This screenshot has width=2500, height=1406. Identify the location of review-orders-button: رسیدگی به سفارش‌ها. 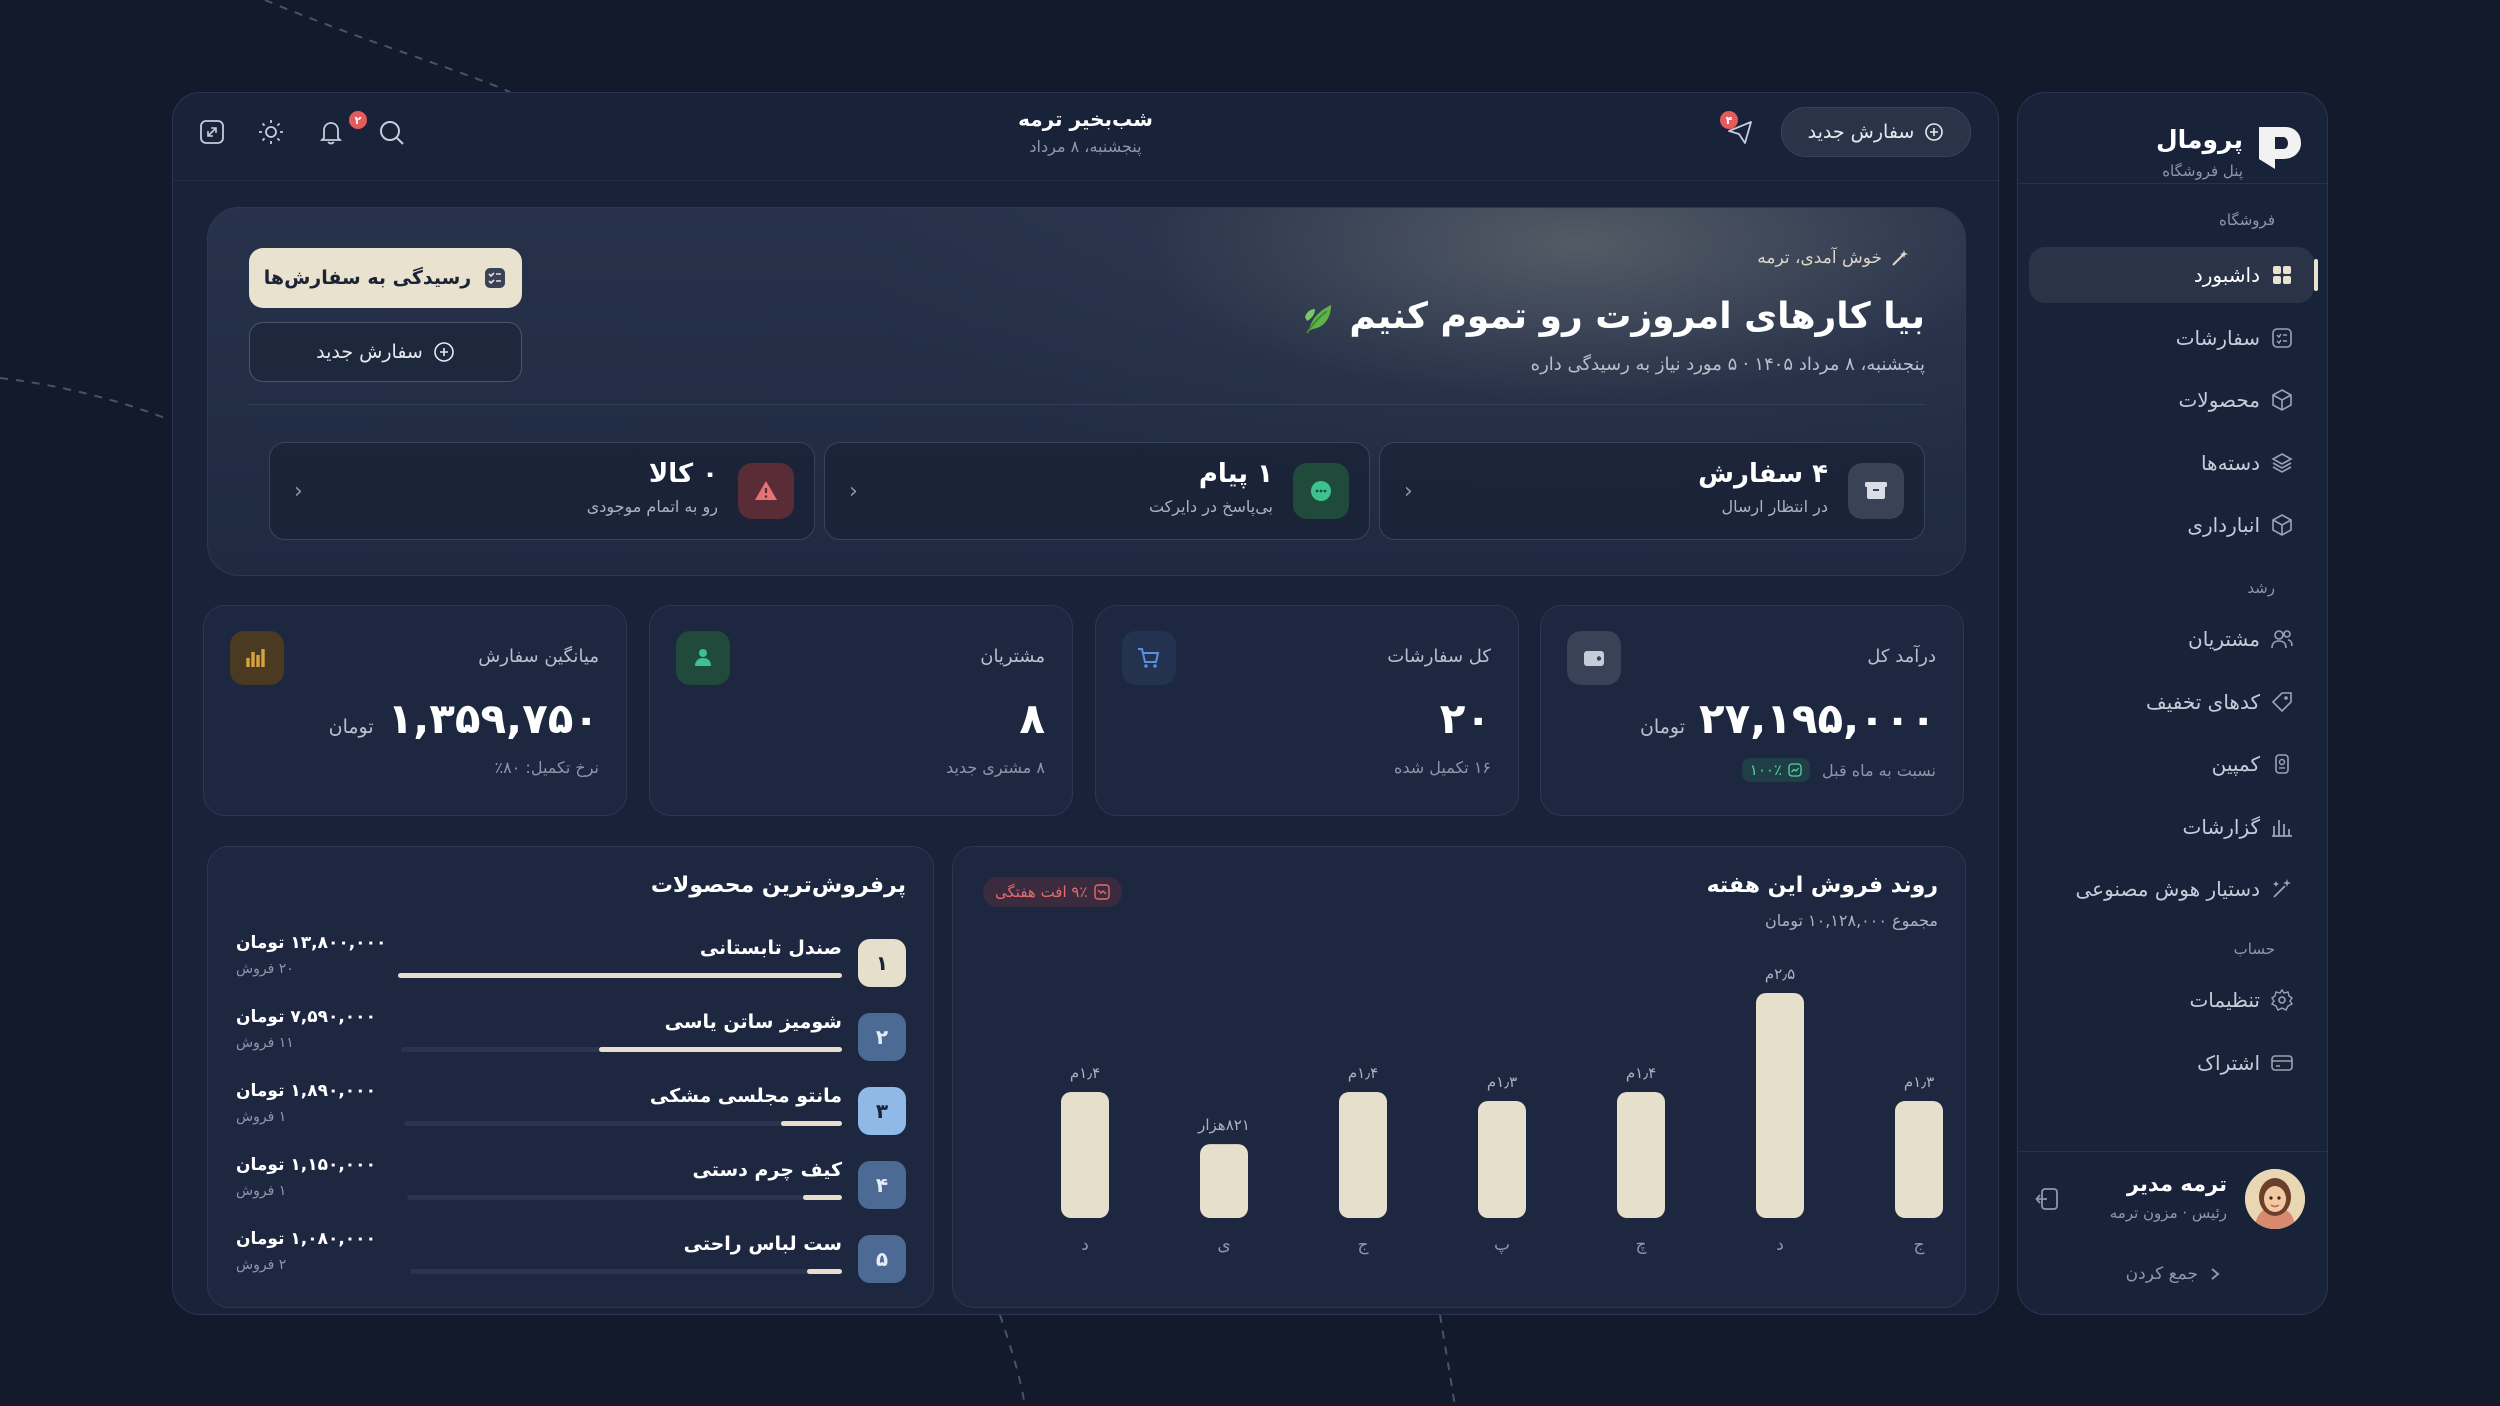
(385, 278).